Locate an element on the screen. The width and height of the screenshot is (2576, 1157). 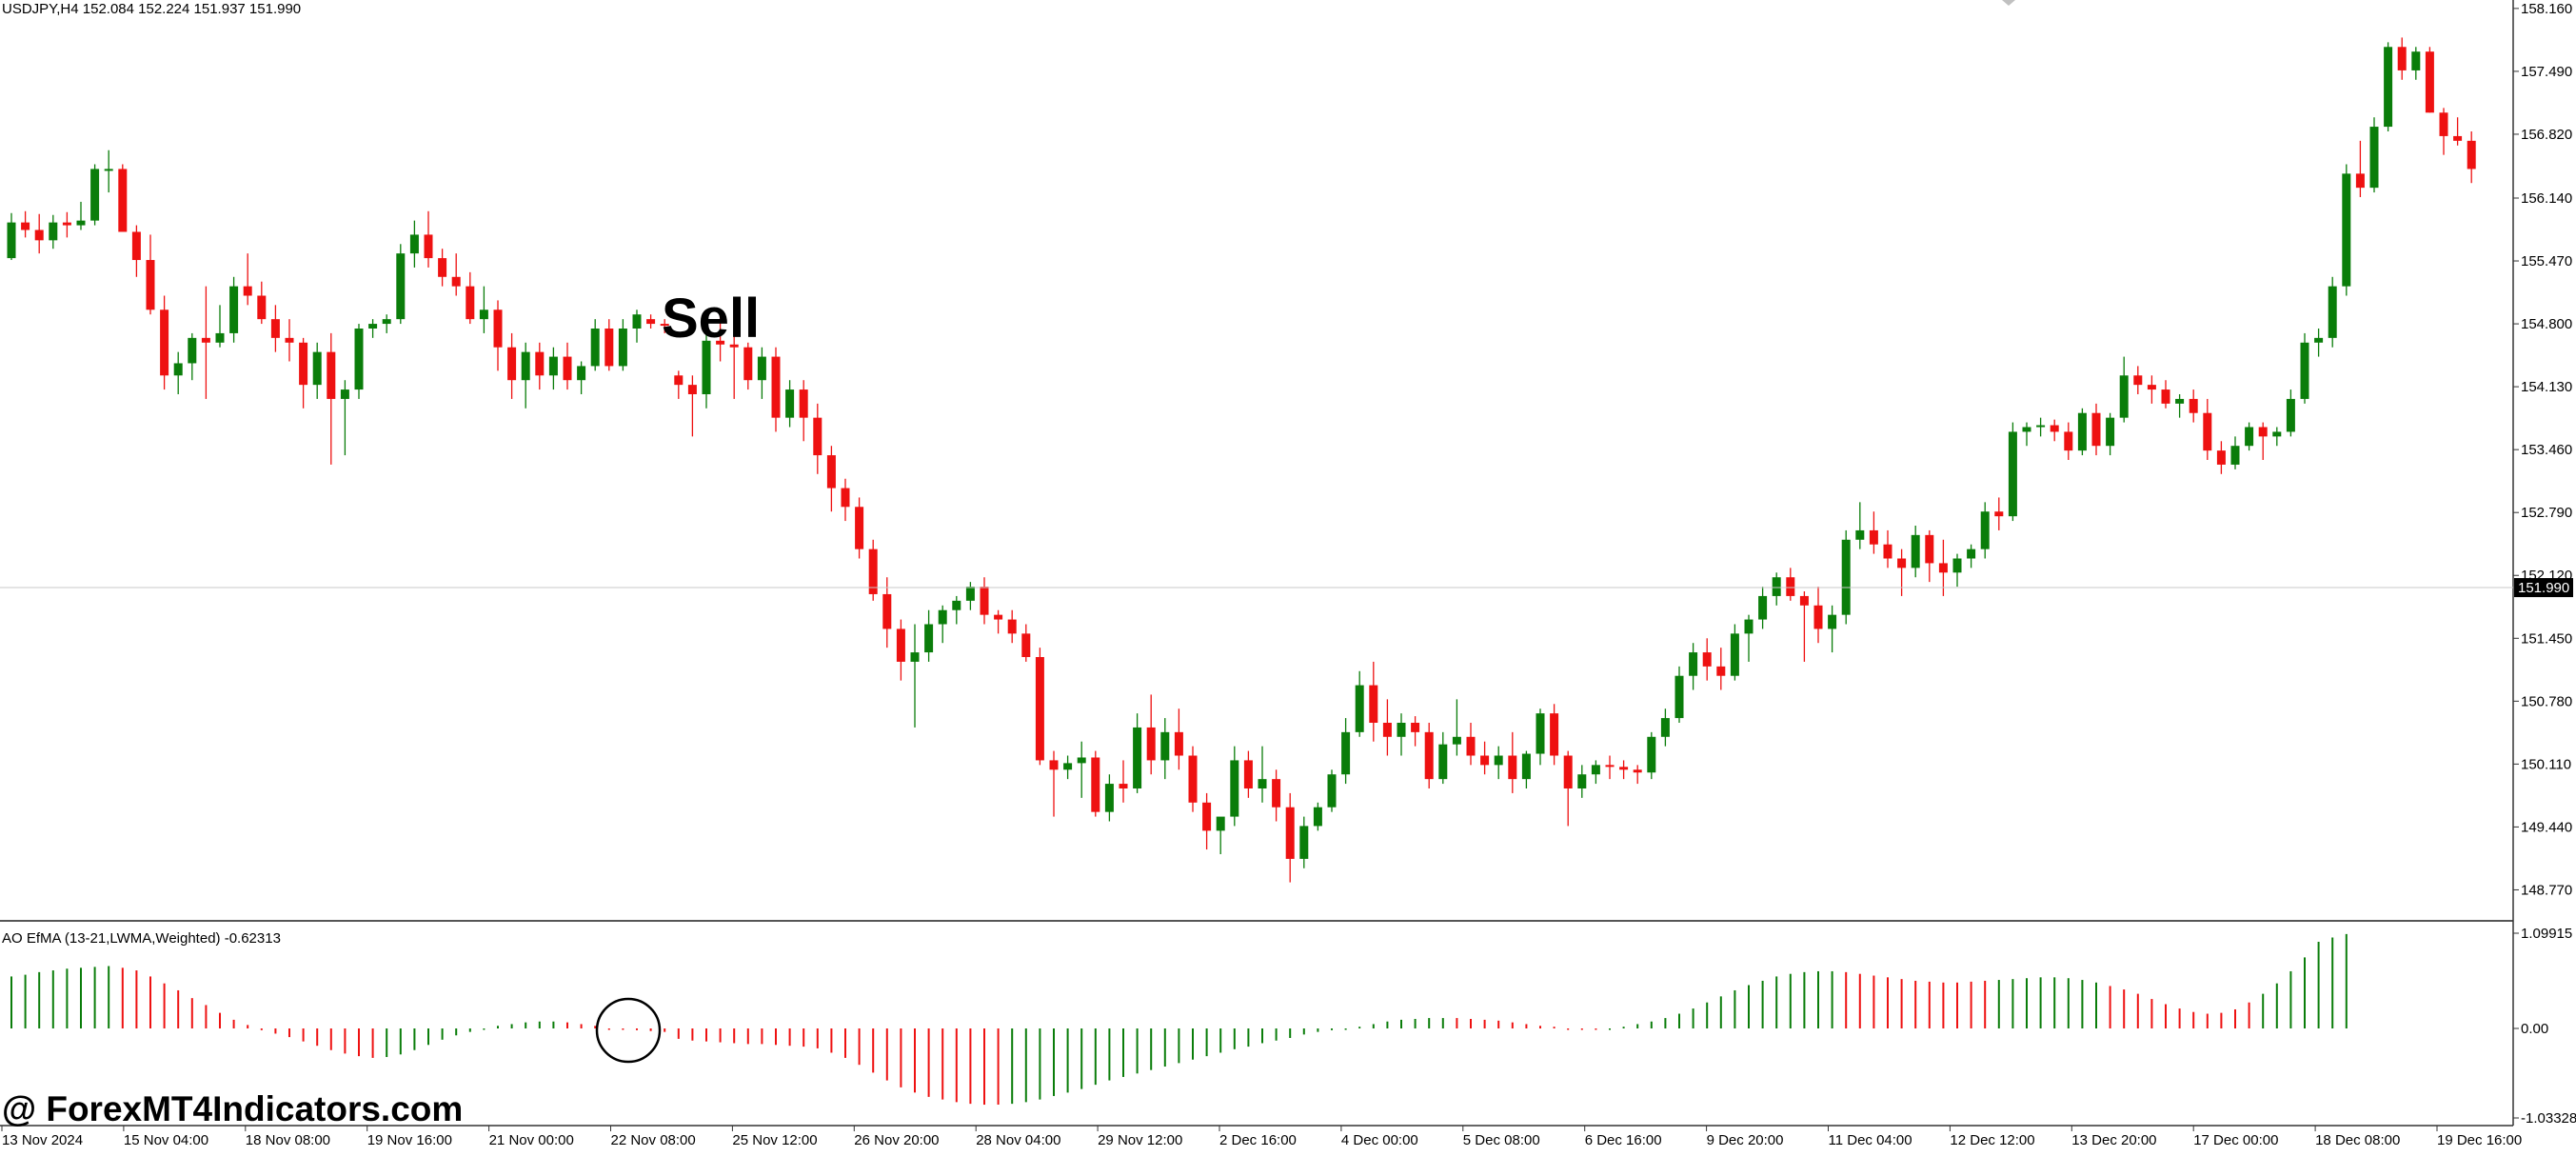
time-tick-label: 25 Nov 12:00 is located at coordinates (774, 1140).